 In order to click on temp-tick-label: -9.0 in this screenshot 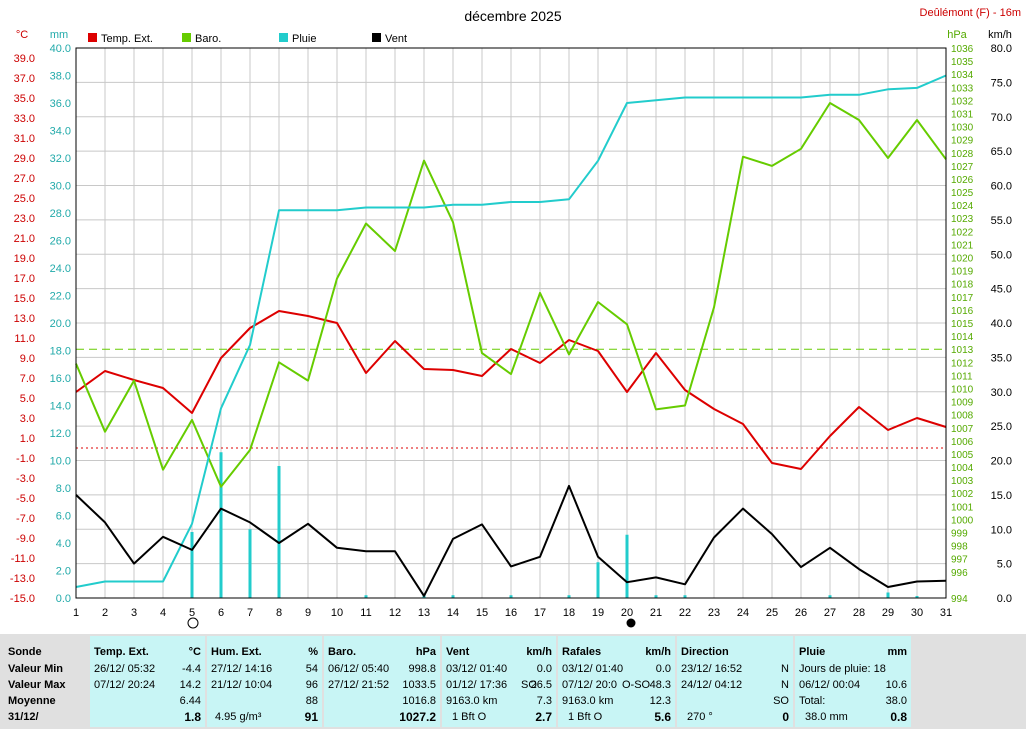, I will do `click(25, 539)`.